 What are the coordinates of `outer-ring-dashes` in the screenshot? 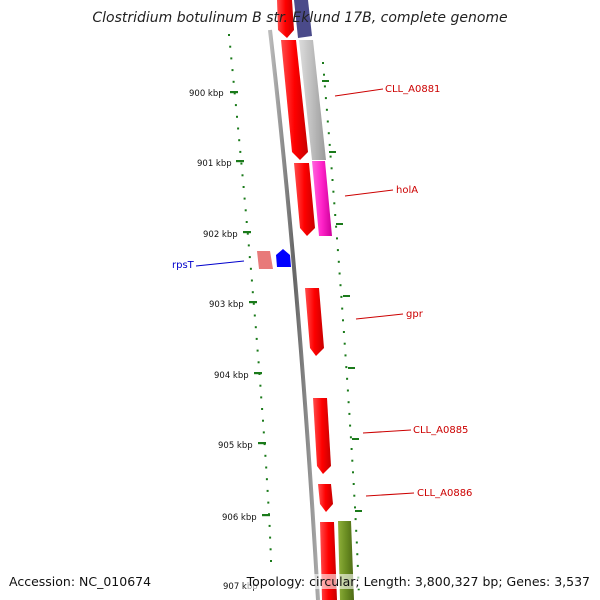 It's located at (342, 296).